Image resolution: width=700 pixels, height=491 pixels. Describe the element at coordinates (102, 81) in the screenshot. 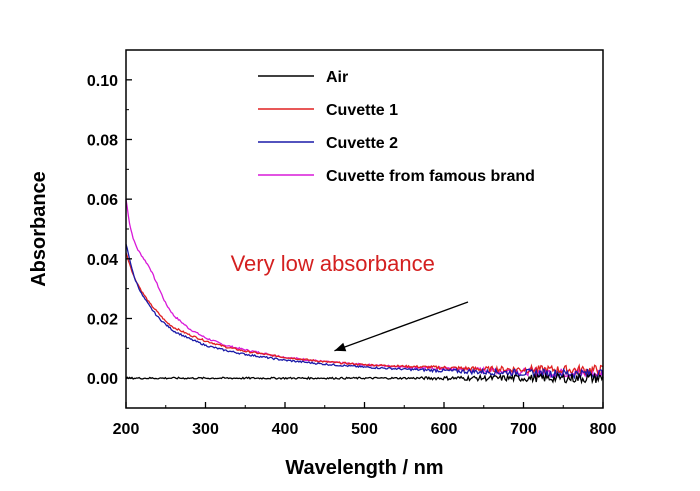

I see `y-tick-label: 0.10` at that location.